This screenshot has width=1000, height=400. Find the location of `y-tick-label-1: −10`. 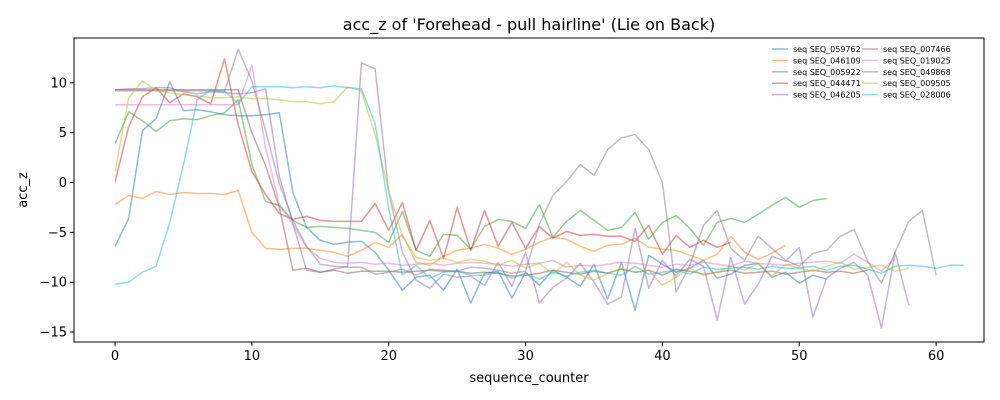

y-tick-label-1: −10 is located at coordinates (53, 283).